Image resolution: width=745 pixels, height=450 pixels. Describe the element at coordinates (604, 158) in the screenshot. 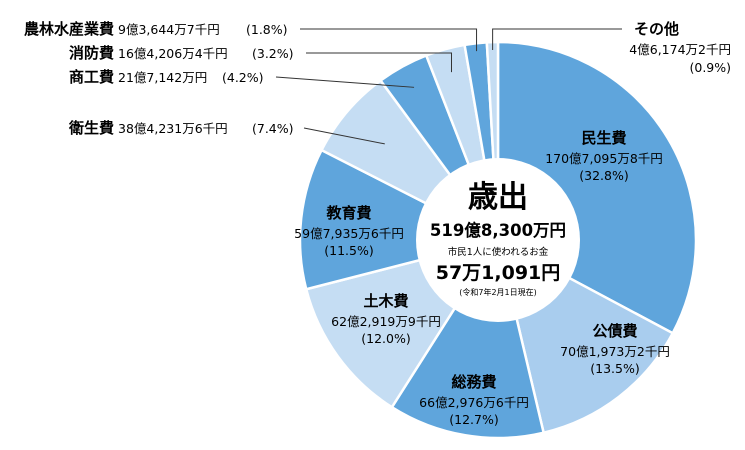

I see `label-minsei-amount: 170億7,095万8千円` at that location.